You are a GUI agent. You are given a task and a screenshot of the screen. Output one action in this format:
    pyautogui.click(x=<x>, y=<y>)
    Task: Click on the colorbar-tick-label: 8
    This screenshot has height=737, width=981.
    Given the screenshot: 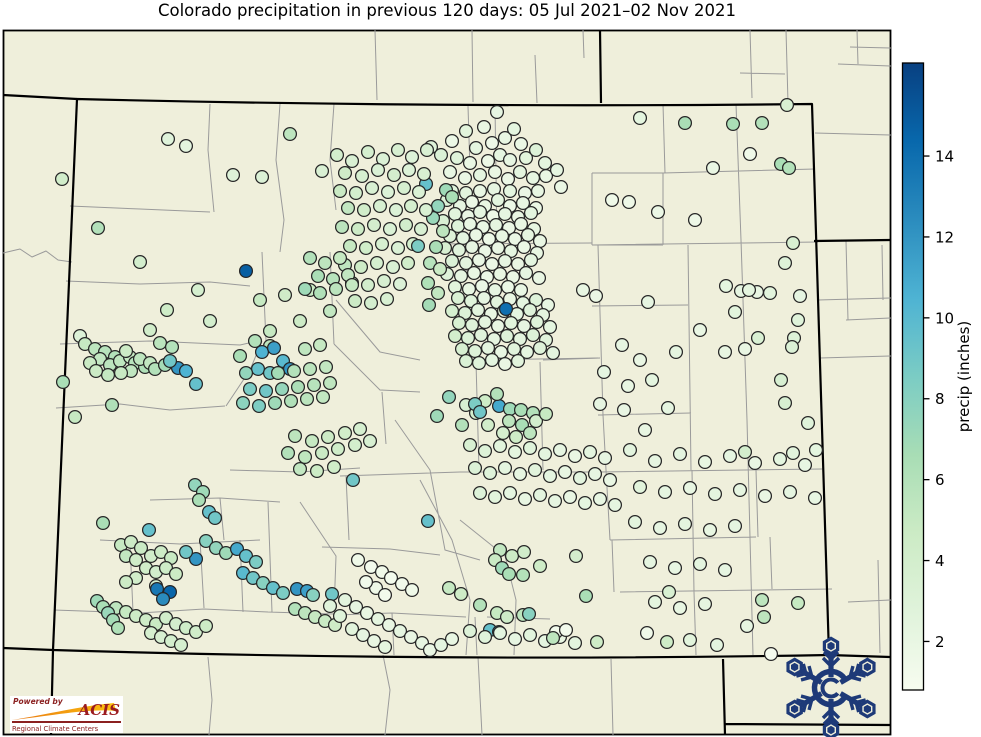 What is the action you would take?
    pyautogui.click(x=940, y=399)
    